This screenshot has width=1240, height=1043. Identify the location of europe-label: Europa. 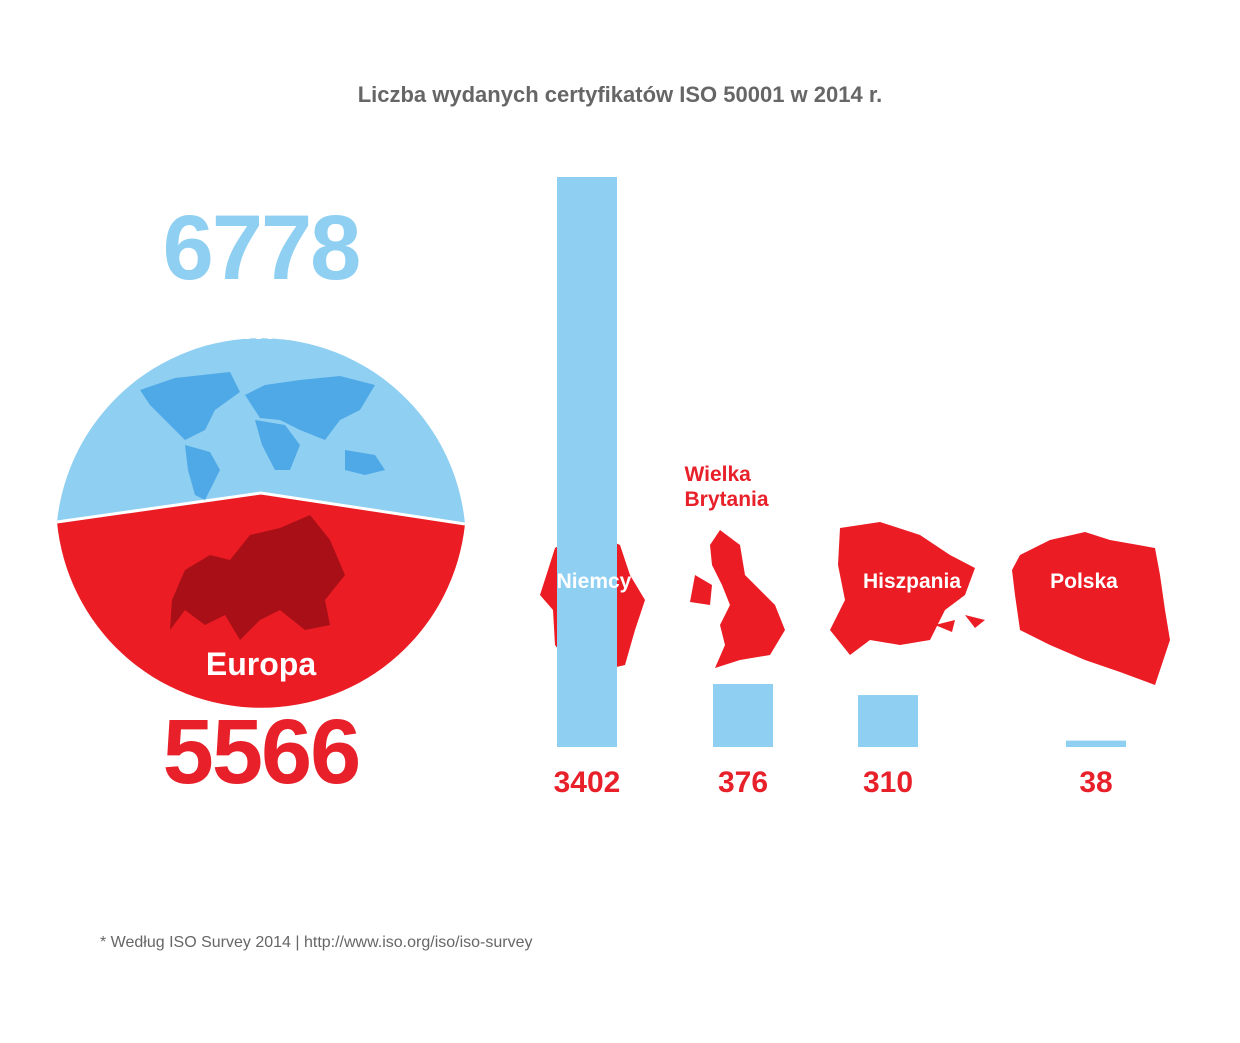
(261, 664).